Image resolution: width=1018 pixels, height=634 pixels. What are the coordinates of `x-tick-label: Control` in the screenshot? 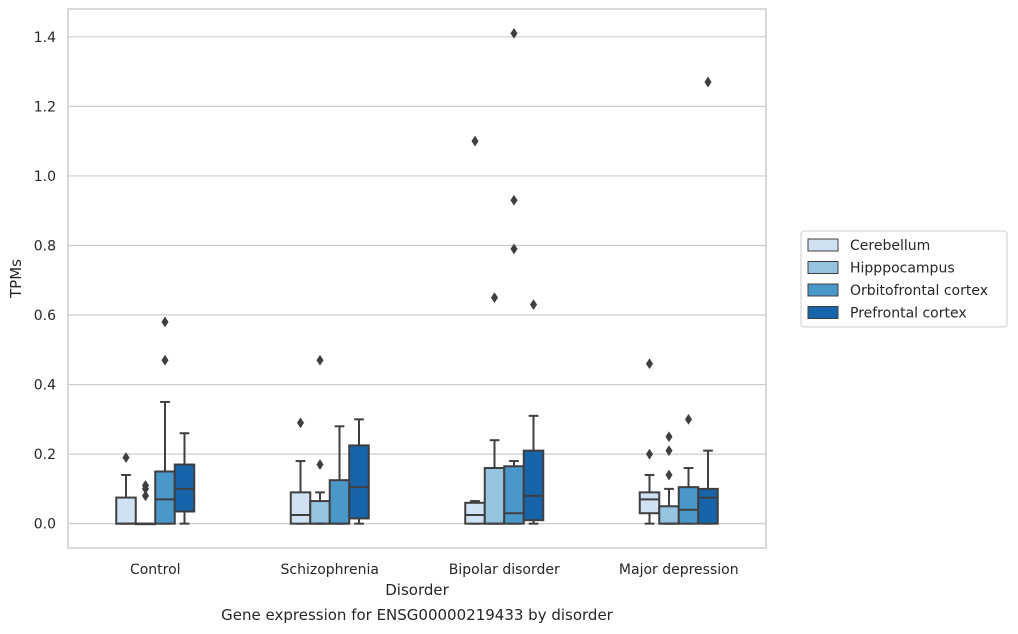 It's located at (155, 570).